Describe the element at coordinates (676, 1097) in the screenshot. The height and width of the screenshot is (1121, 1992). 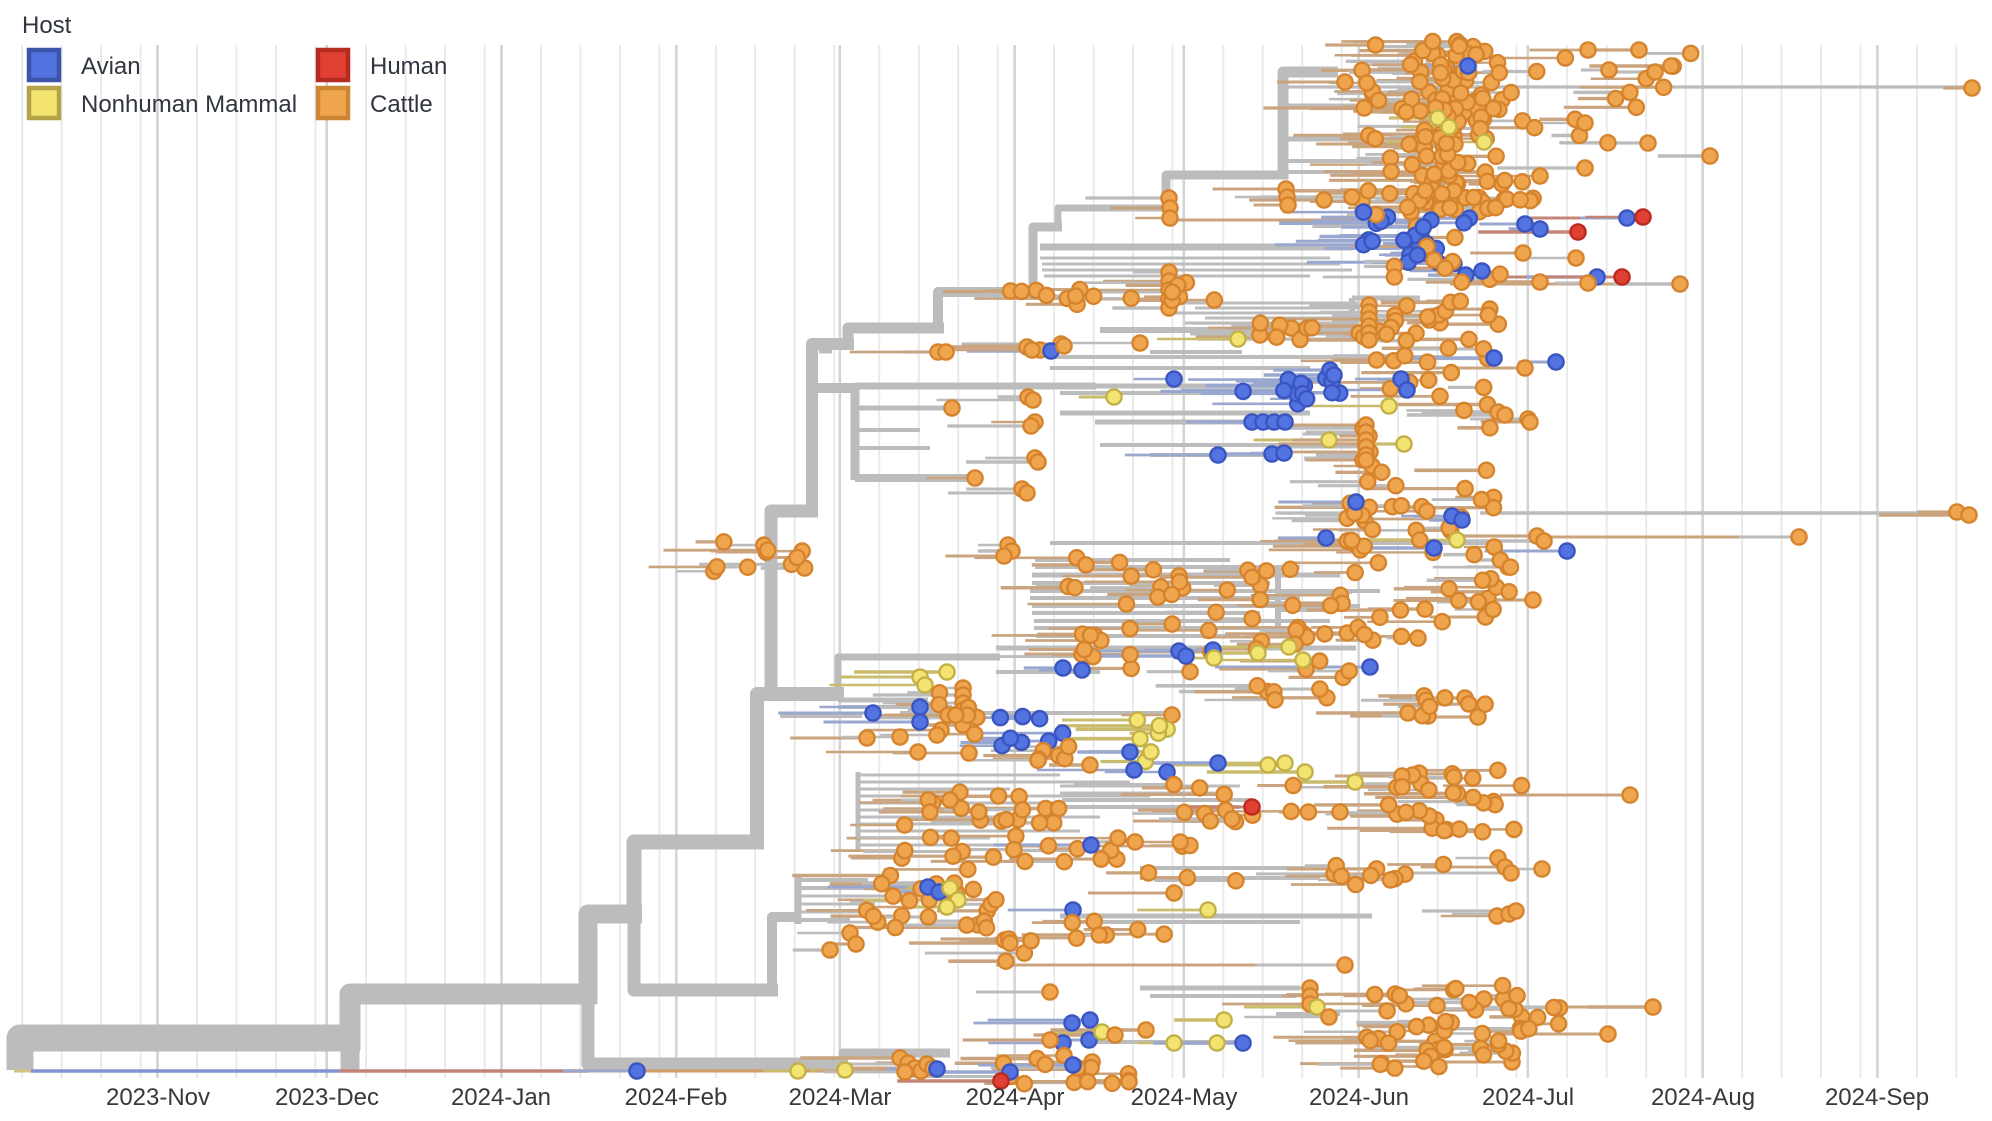
I see `svg-text: 2024-Feb` at that location.